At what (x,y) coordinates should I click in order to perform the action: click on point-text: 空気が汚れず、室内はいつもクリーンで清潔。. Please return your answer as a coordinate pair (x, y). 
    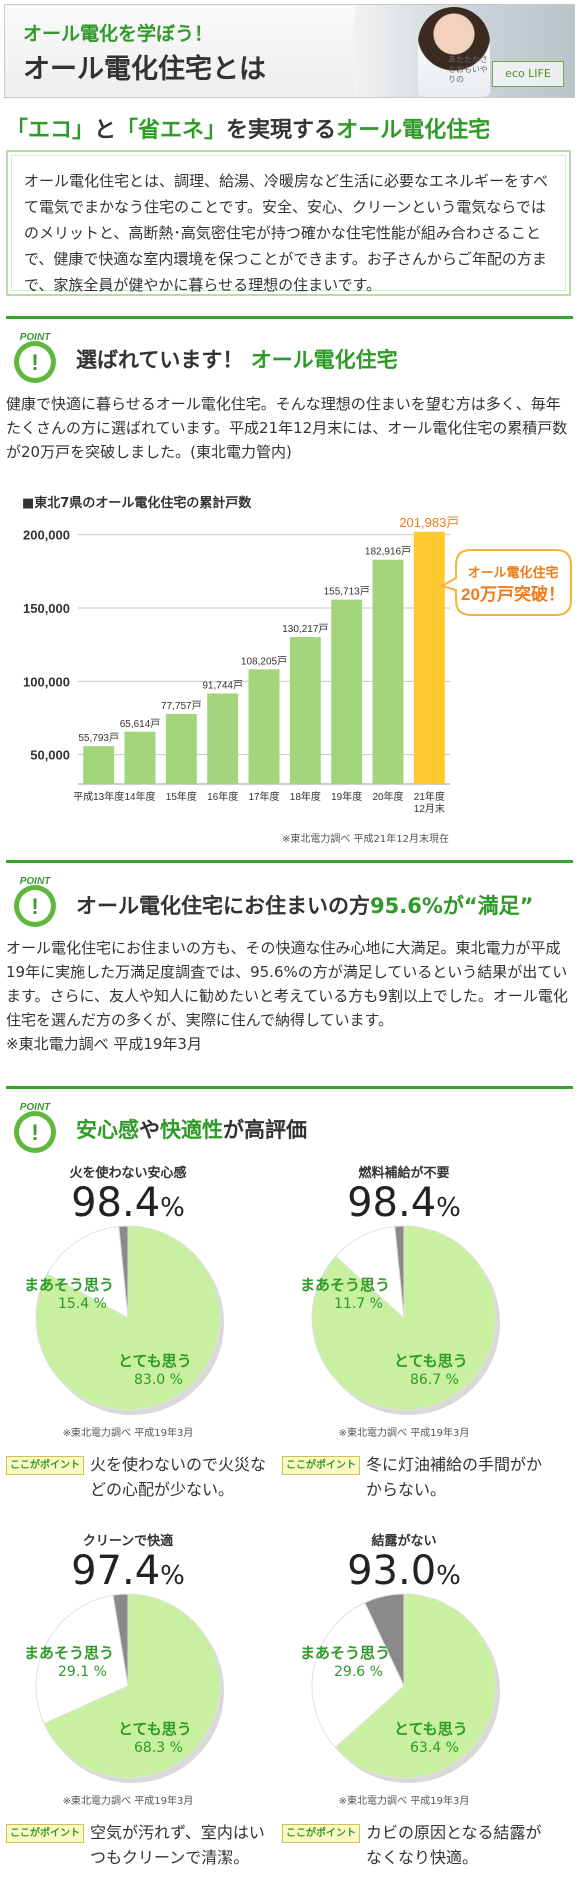
    Looking at the image, I should click on (177, 1845).